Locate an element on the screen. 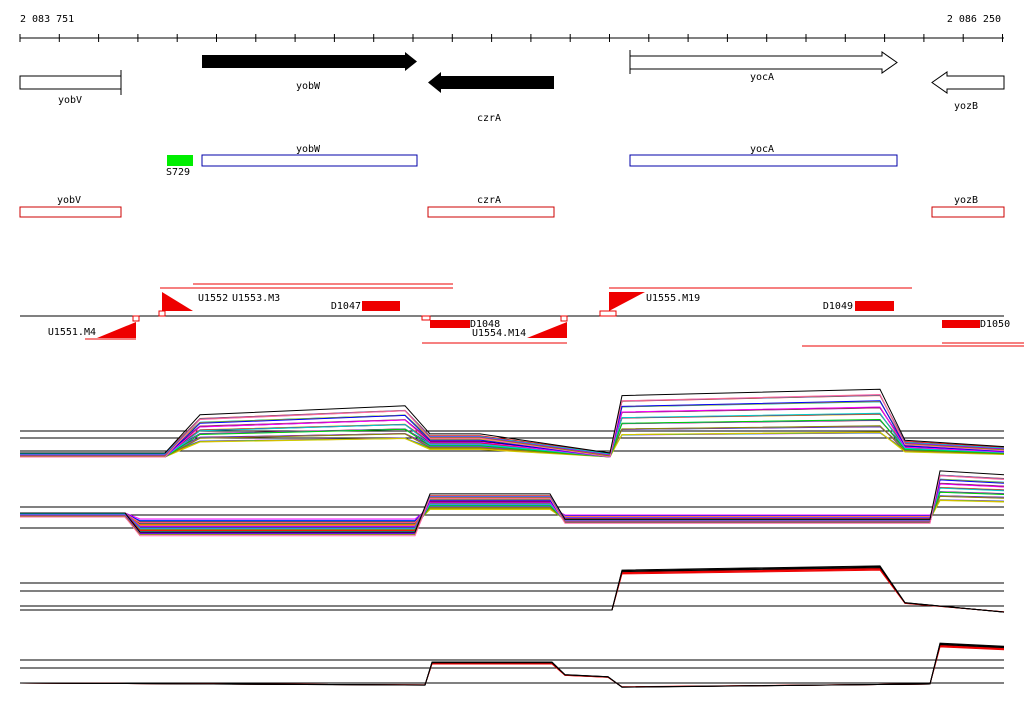  probe-label: D1049 is located at coordinates (838, 306).